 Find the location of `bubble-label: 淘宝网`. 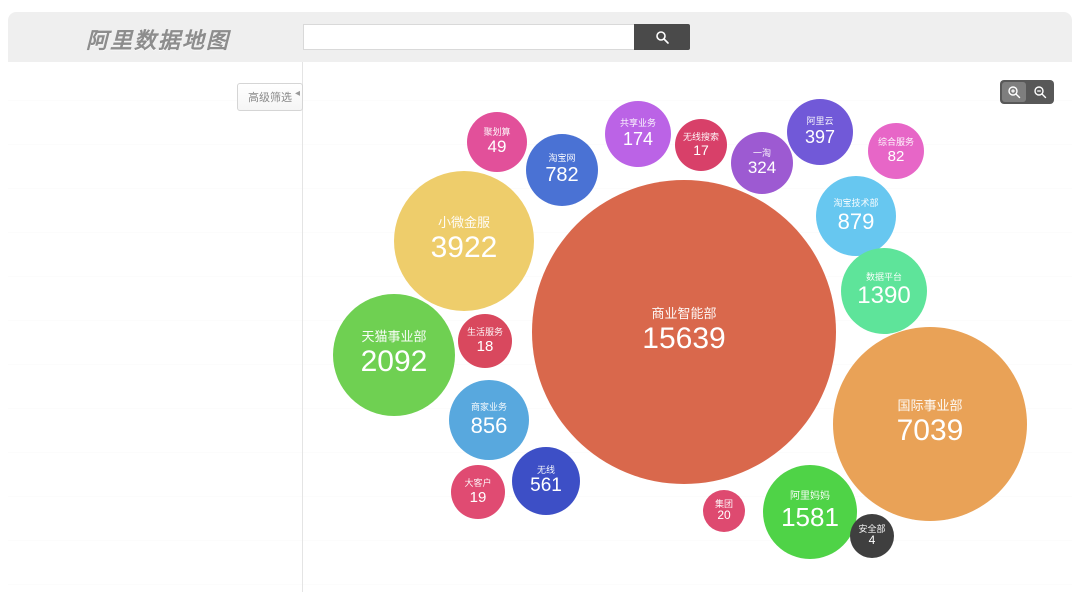

bubble-label: 淘宝网 is located at coordinates (562, 158).